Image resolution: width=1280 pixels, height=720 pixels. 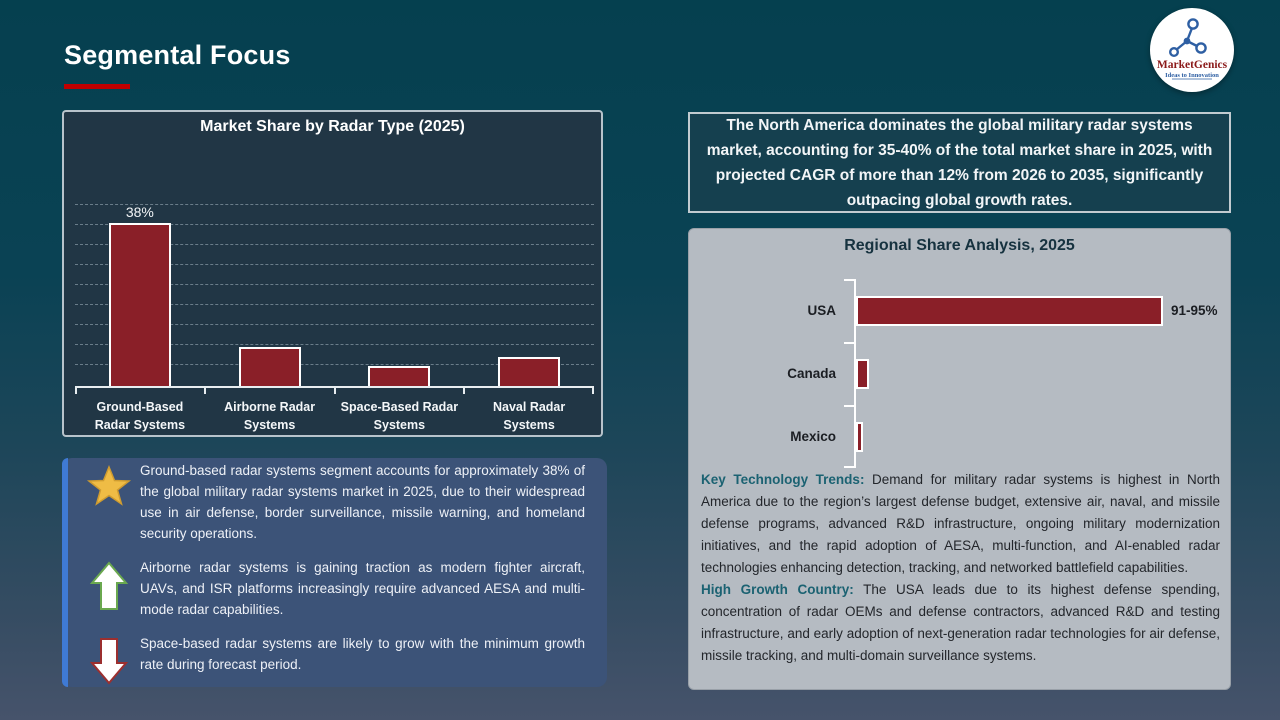 I want to click on category-airborne: Airborne Radar Systems, so click(x=270, y=416).